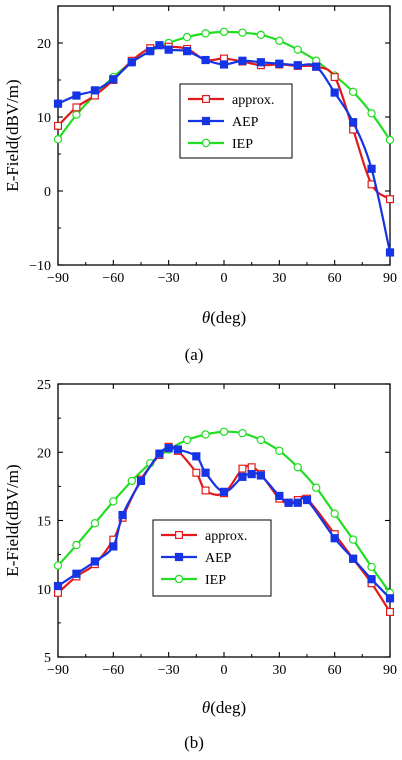 This screenshot has height=760, width=402. What do you see at coordinates (44, 522) in the screenshot?
I see `y-tick-label: 15` at bounding box center [44, 522].